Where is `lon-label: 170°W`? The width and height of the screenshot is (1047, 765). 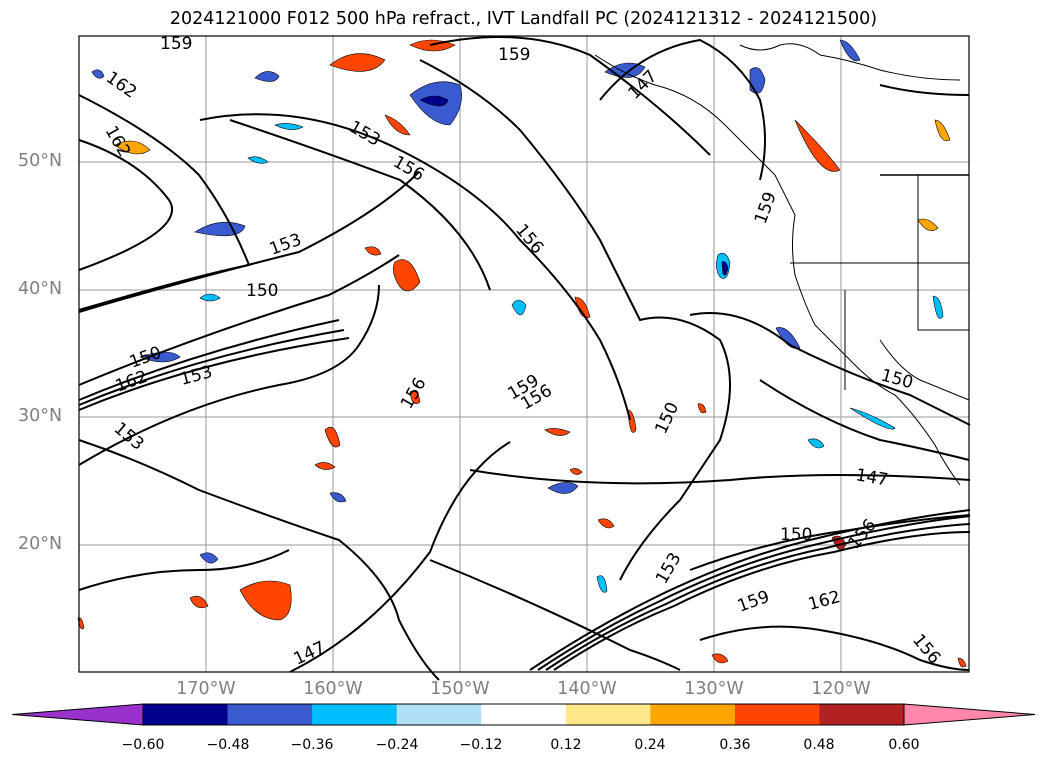 lon-label: 170°W is located at coordinates (206, 689).